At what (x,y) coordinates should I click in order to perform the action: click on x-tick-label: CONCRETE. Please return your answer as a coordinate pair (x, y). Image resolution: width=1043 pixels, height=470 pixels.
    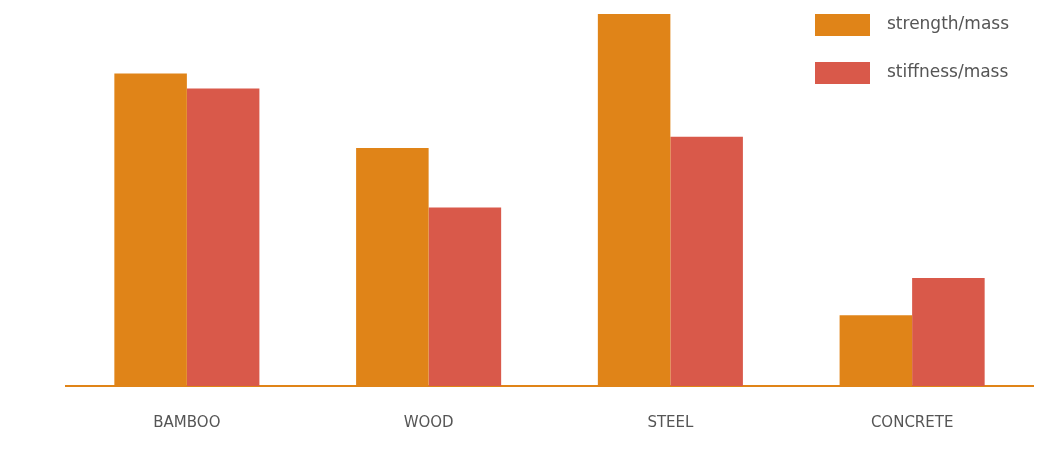
    Looking at the image, I should click on (912, 421).